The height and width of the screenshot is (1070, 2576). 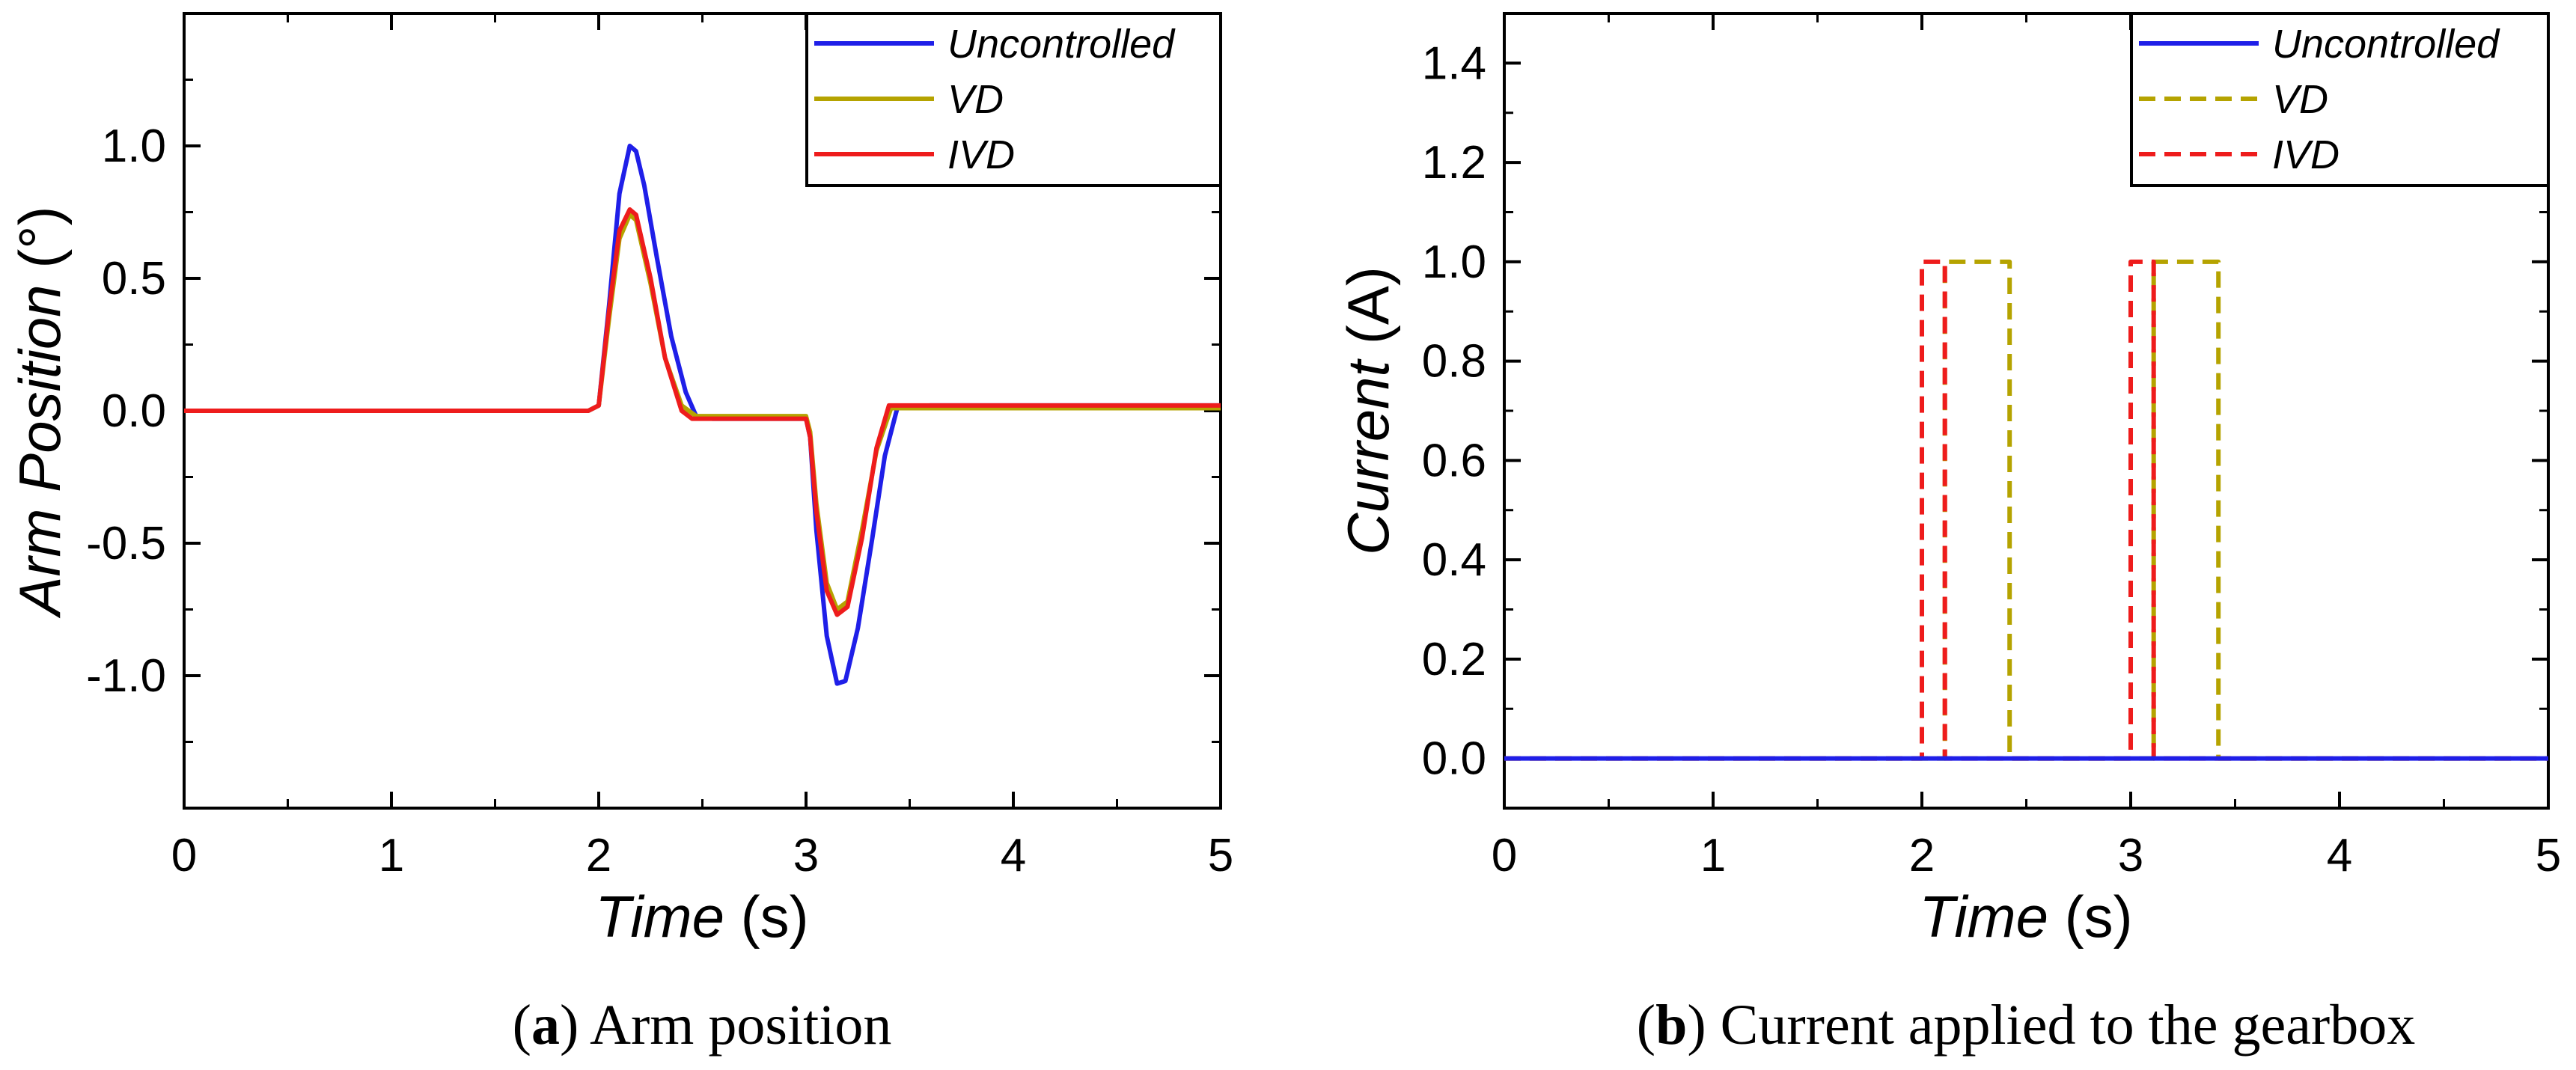 I want to click on panel-b-legend: Uncontrolled VD IVD, so click(x=2340, y=99).